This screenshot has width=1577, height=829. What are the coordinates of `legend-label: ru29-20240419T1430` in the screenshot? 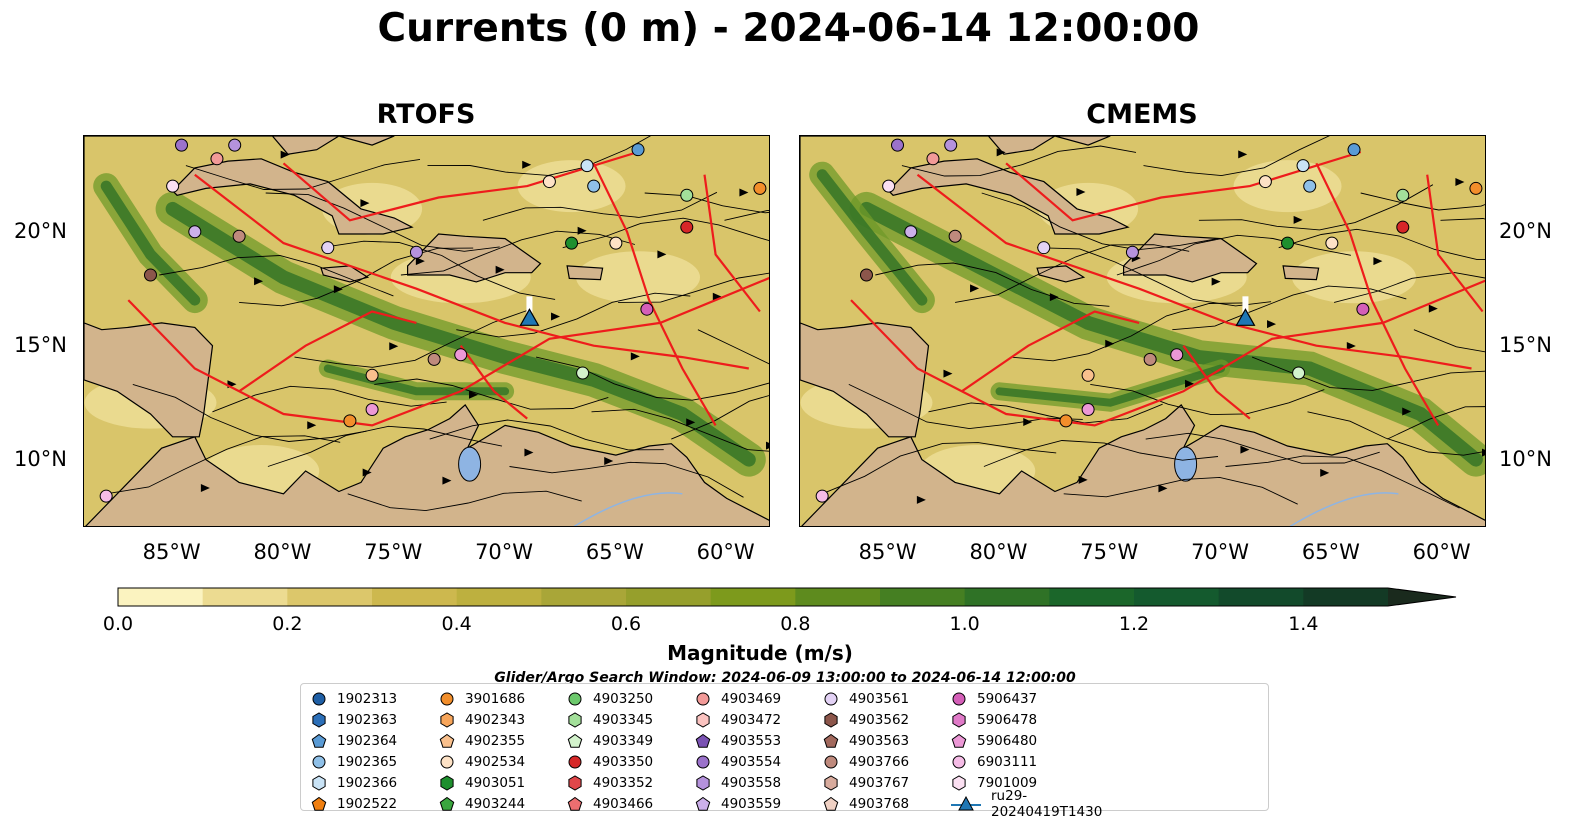 It's located at (1047, 803).